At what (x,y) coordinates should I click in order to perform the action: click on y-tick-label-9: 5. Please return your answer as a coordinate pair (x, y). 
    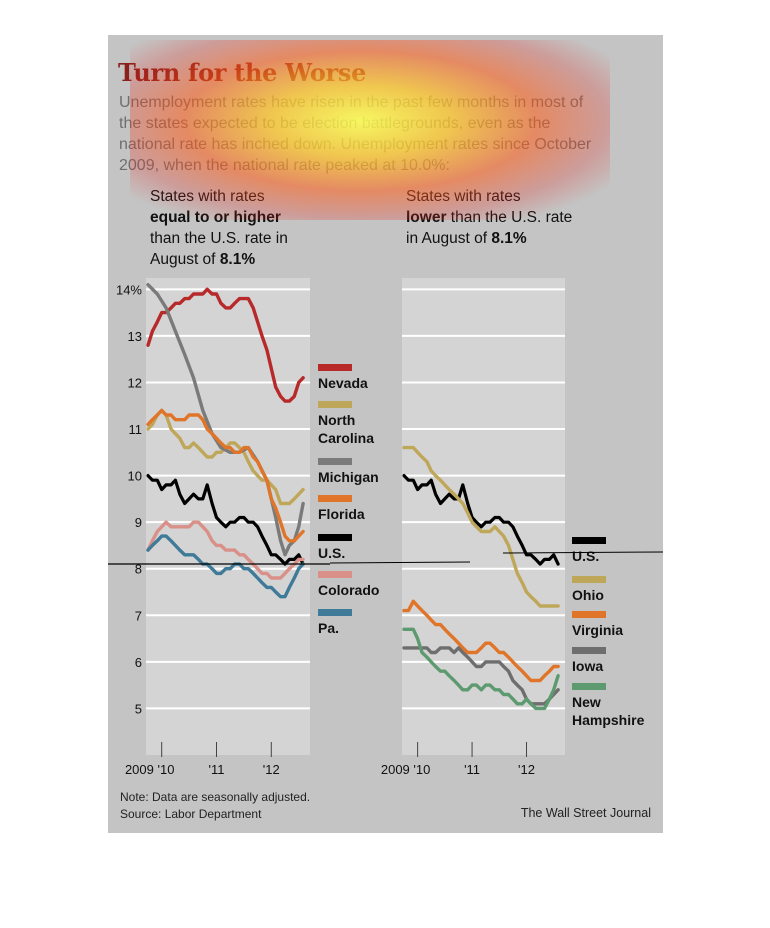
    Looking at the image, I should click on (138, 708).